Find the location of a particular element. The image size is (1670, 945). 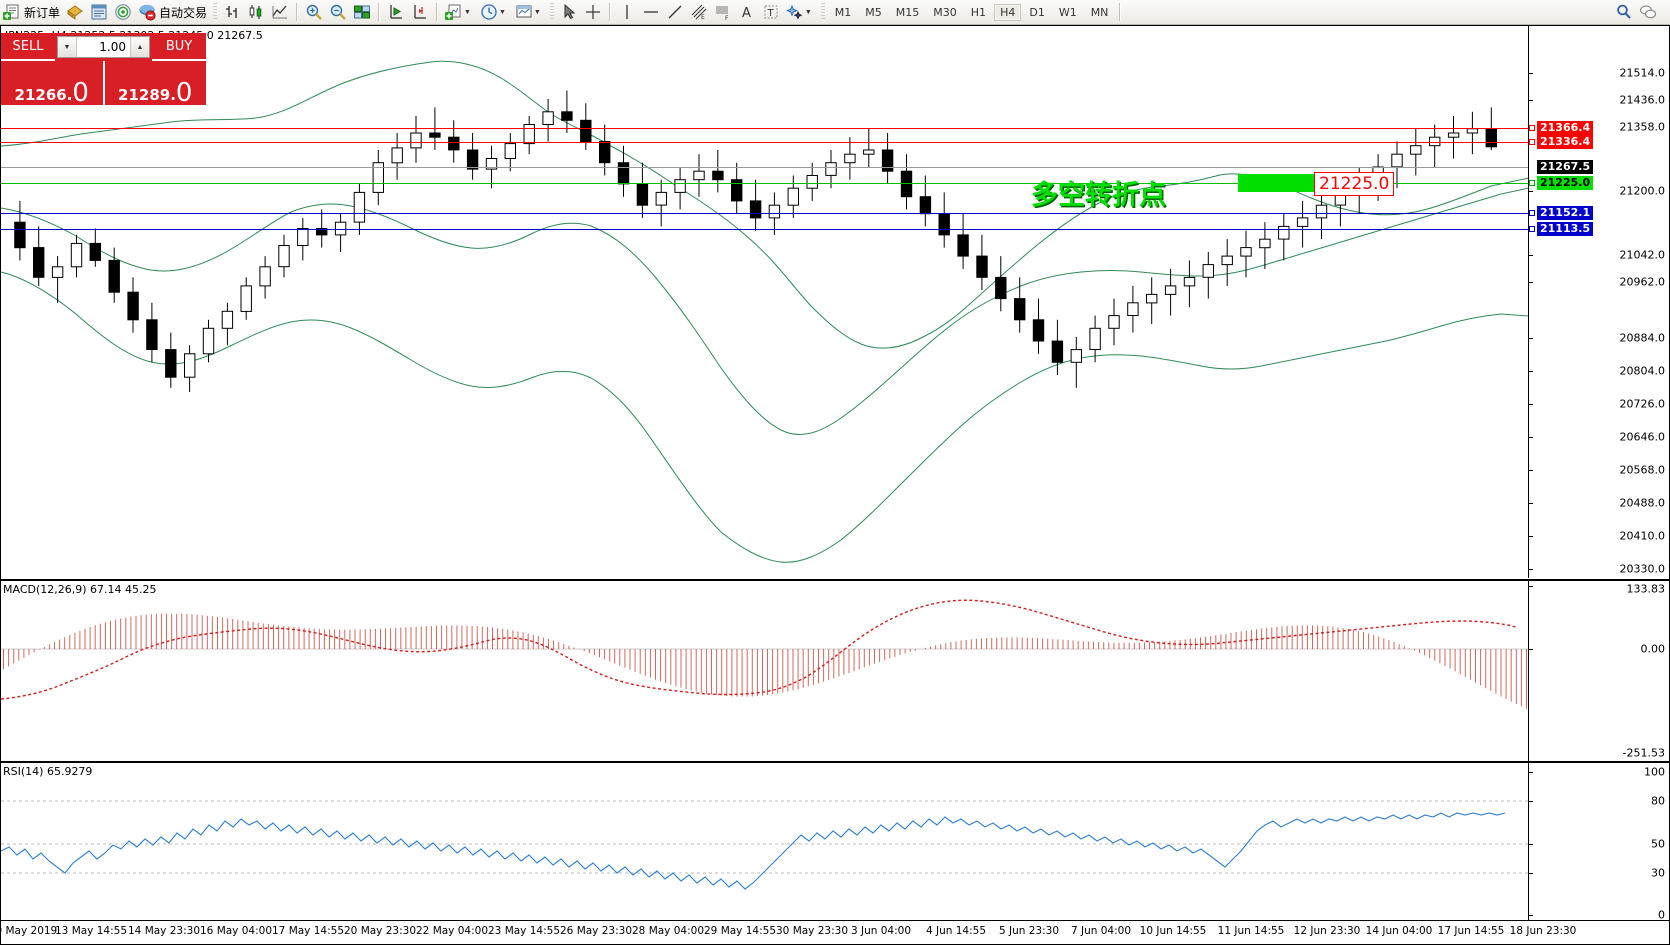

add-indicator-caret-icon: ▼ is located at coordinates (467, 12).